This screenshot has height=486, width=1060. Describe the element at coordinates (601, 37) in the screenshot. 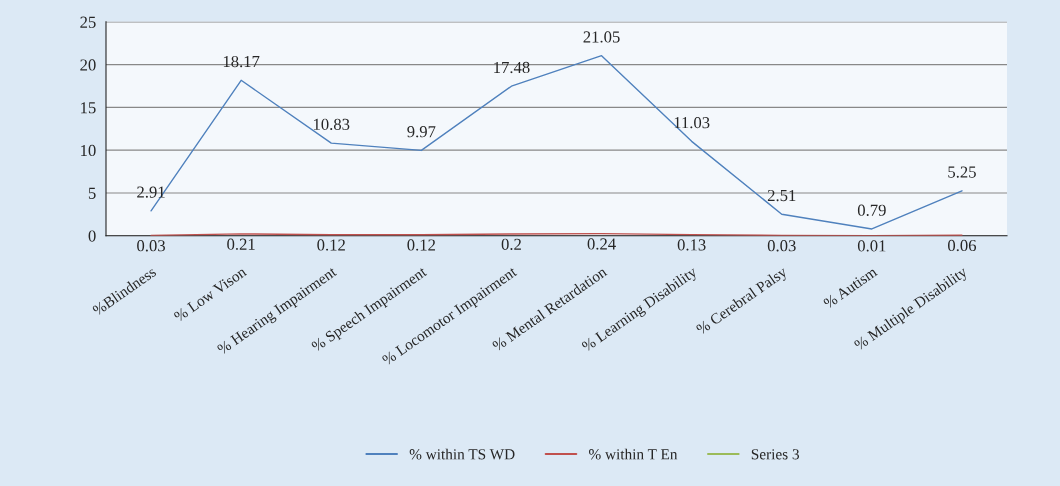

I see `data-label: 21.05` at that location.